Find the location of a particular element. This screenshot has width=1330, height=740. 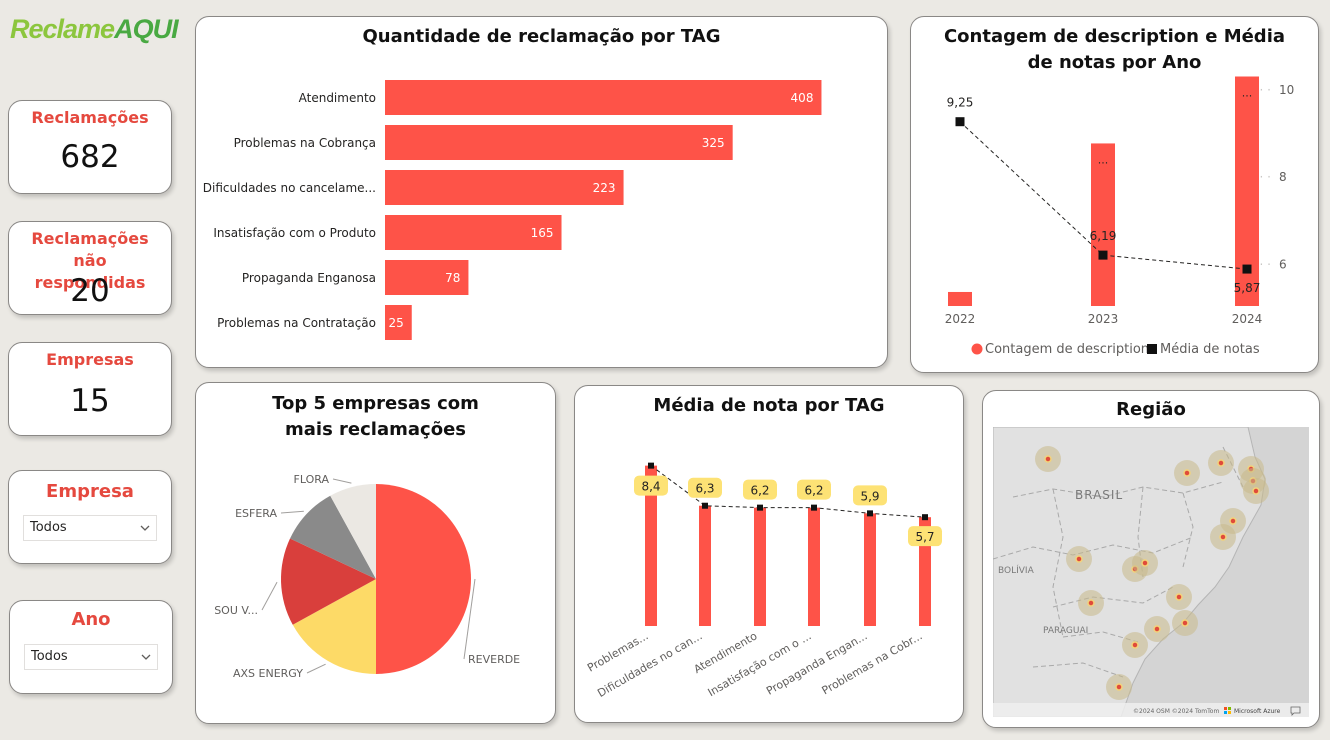

dropdown-value: Todos is located at coordinates (49, 656).